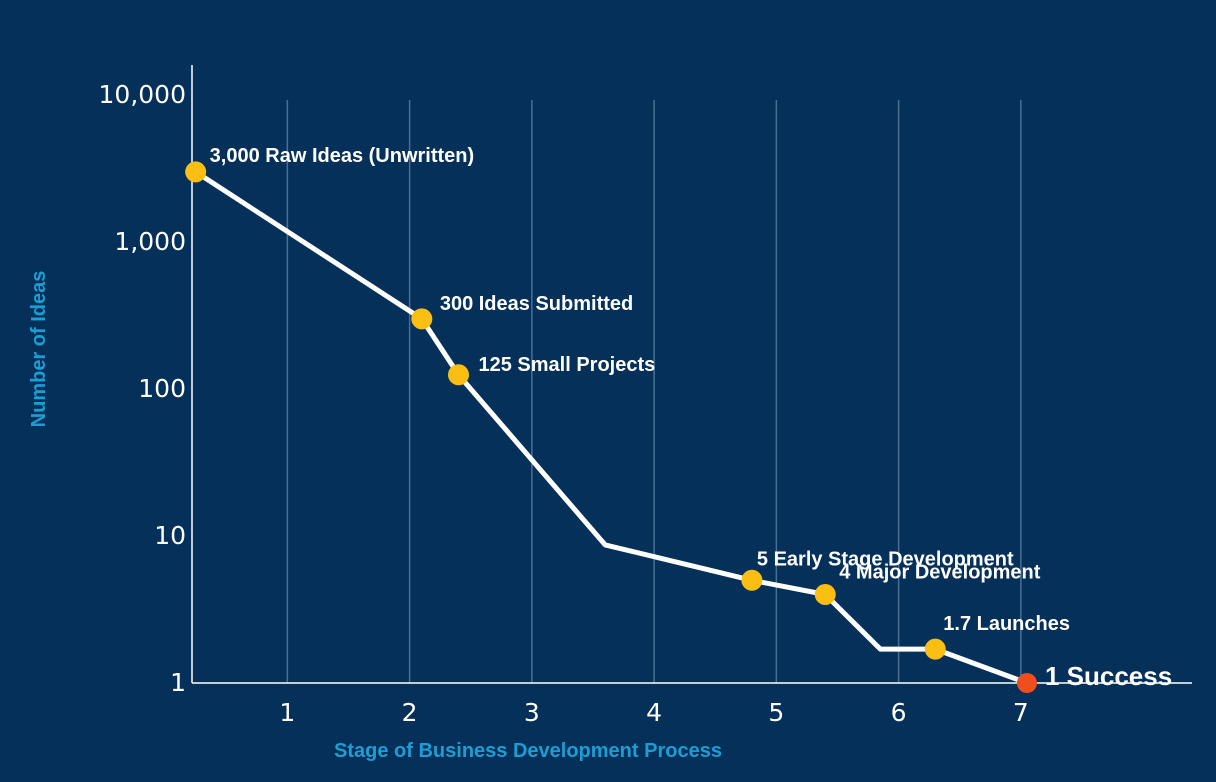  Describe the element at coordinates (178, 682) in the screenshot. I see `y-tick-label: 1` at that location.